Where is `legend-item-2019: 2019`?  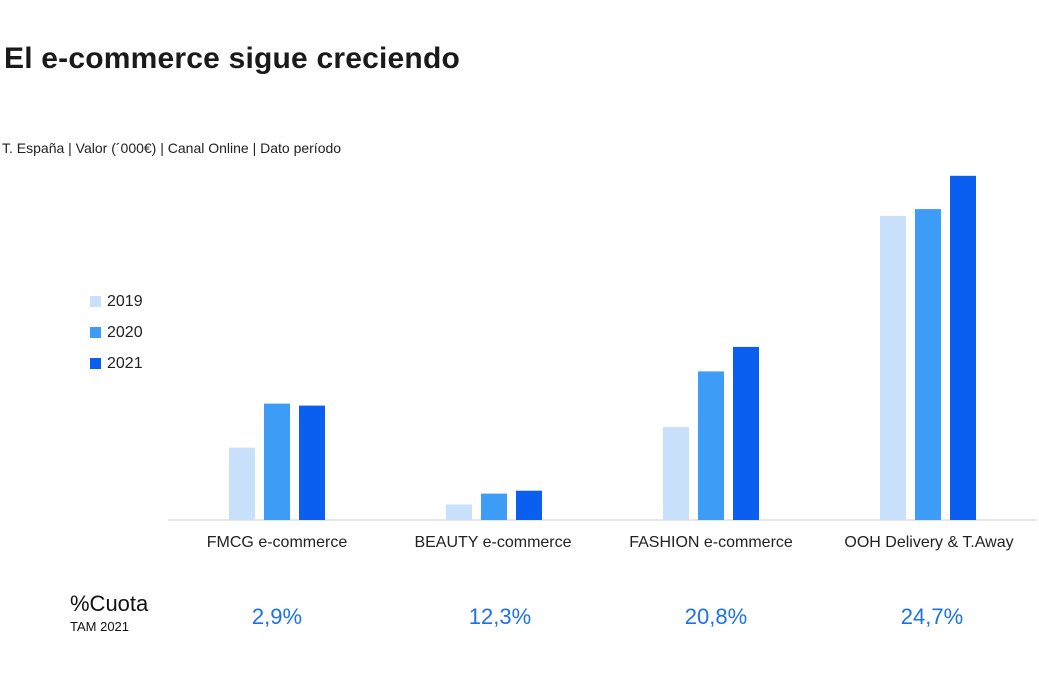
legend-item-2019: 2019 is located at coordinates (116, 301).